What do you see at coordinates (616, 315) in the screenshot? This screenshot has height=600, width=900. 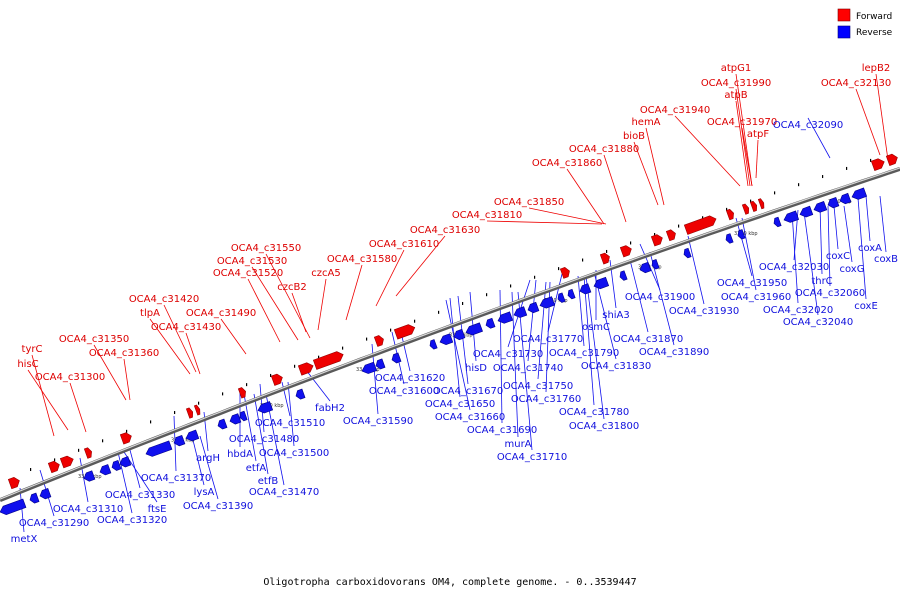 I see `reverse-gene-label-shia3: shiA3` at bounding box center [616, 315].